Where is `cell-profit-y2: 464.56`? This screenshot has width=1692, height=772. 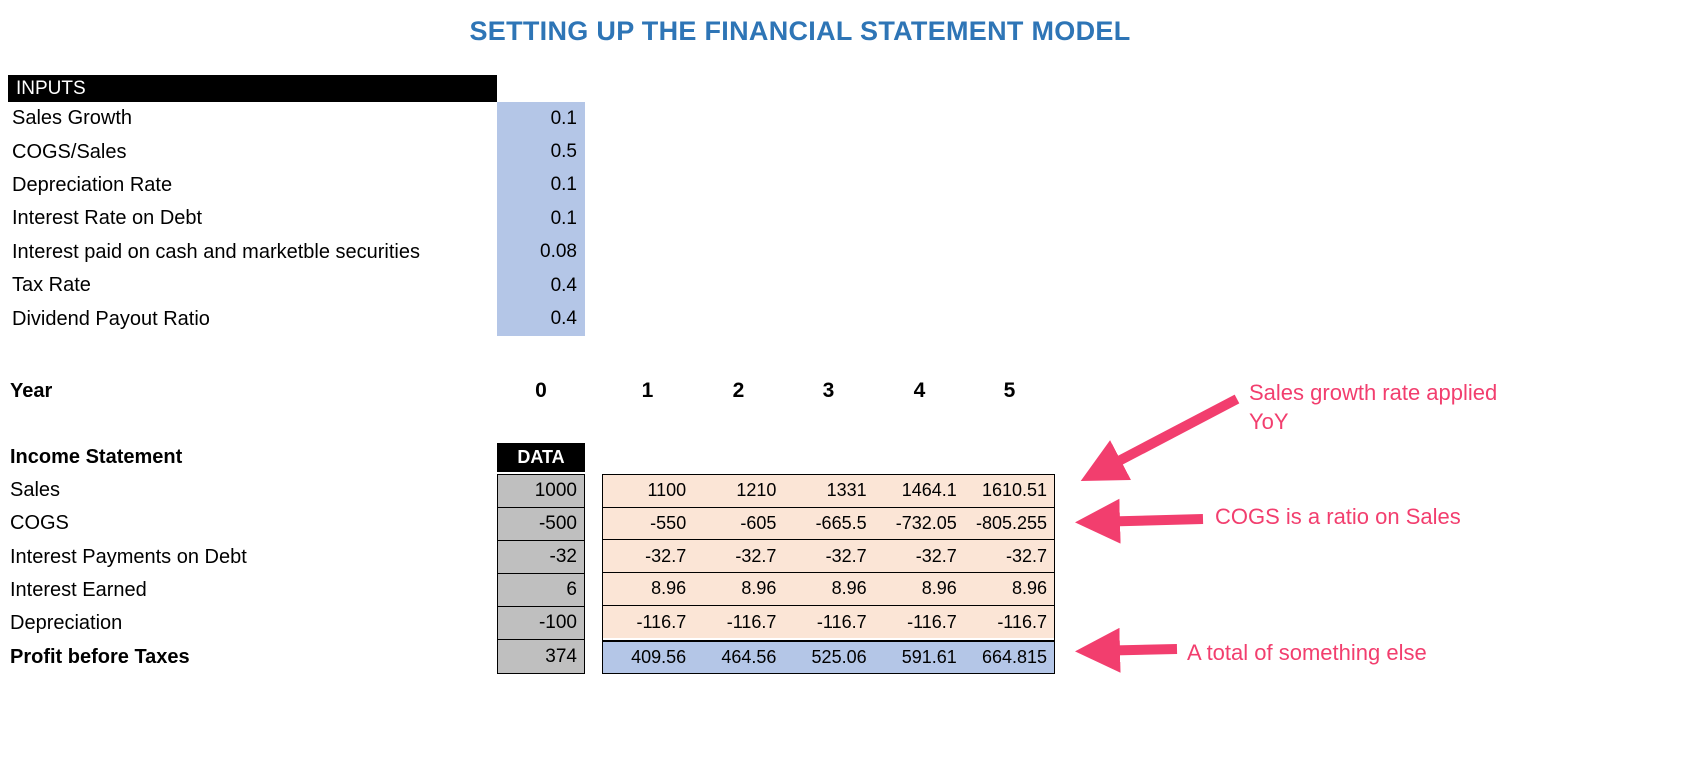
cell-profit-y2: 464.56 is located at coordinates (749, 656).